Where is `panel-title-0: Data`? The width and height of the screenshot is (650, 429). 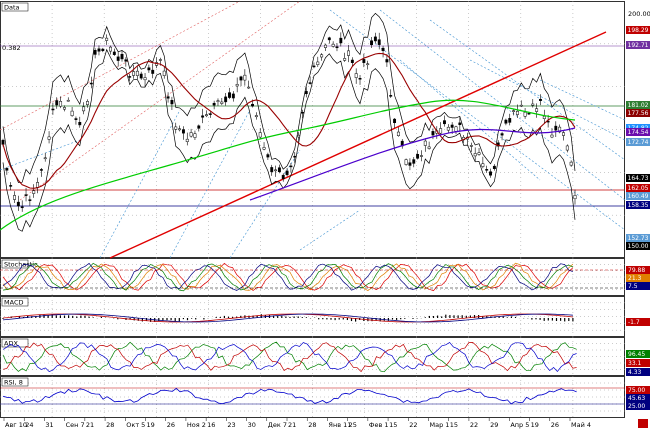 panel-title-0: Data is located at coordinates (12, 8).